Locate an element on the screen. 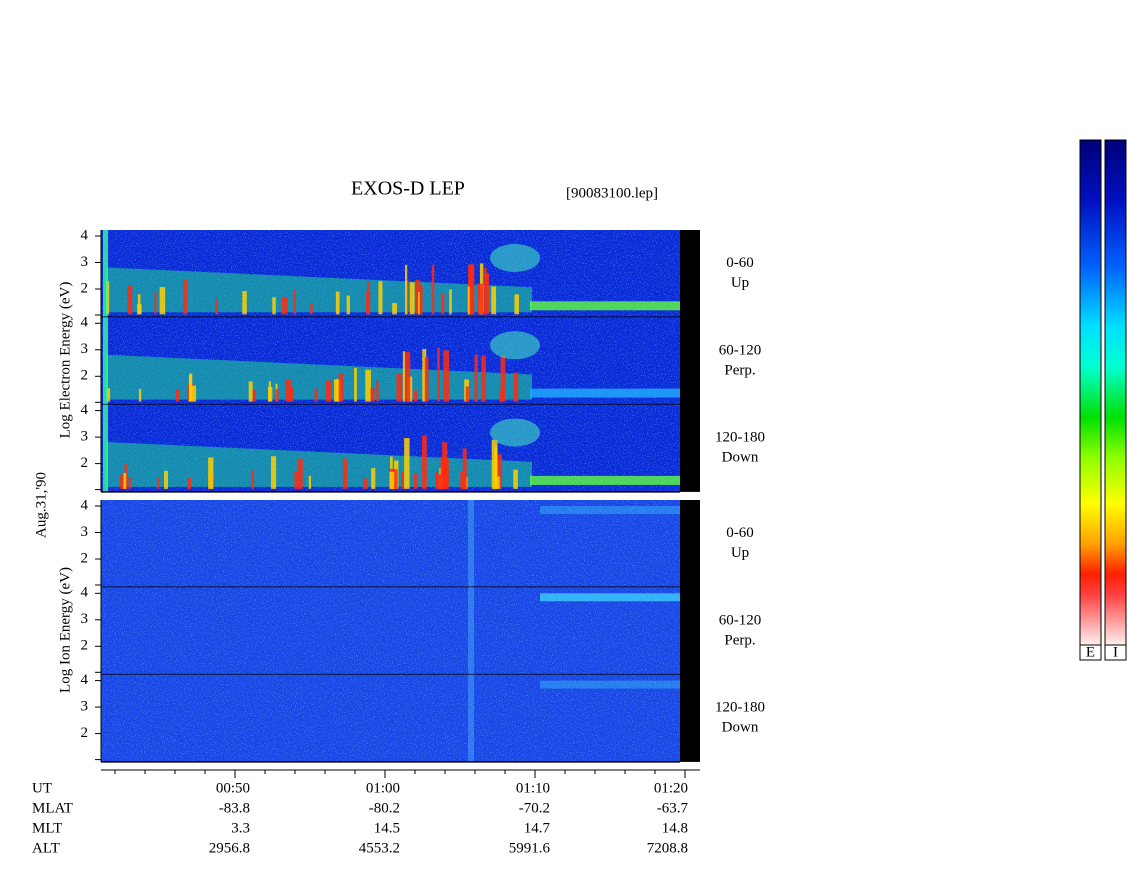 The width and height of the screenshot is (1130, 880). row-value: 01:20 is located at coordinates (671, 788).